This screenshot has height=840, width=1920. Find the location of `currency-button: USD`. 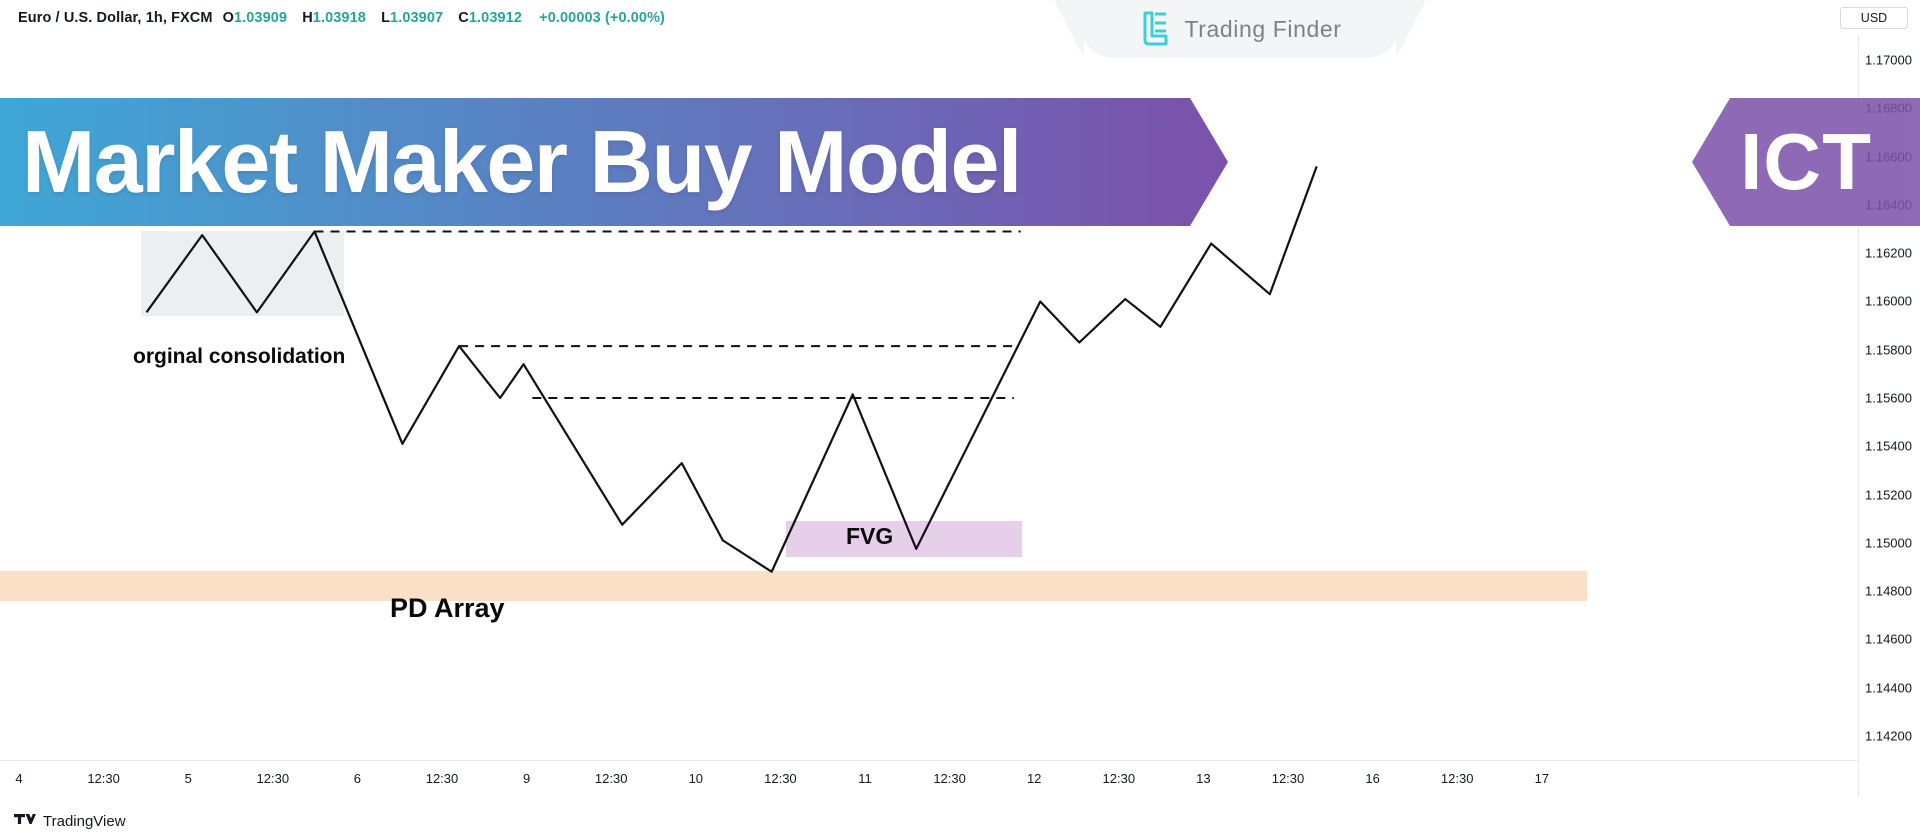

currency-button: USD is located at coordinates (1874, 18).